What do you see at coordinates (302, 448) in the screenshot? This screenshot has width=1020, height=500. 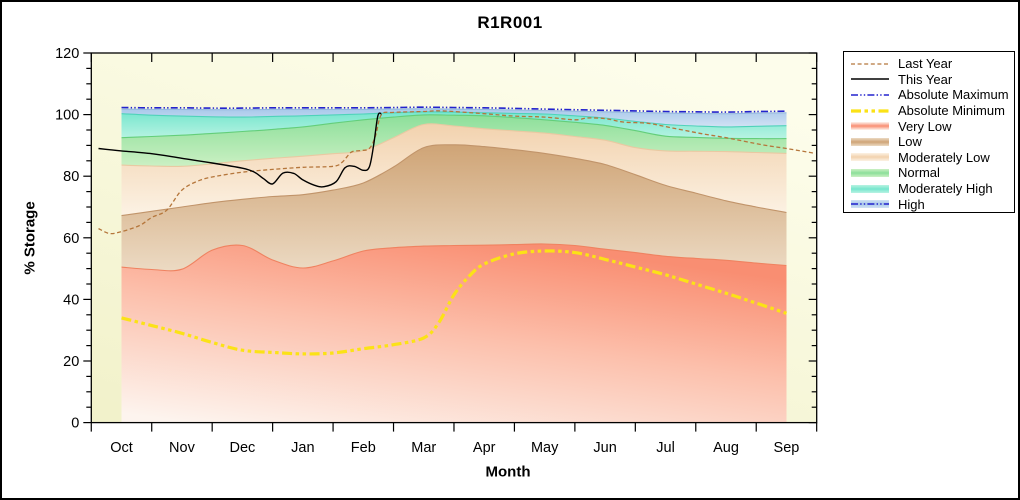 I see `x-tick-label: Jan` at bounding box center [302, 448].